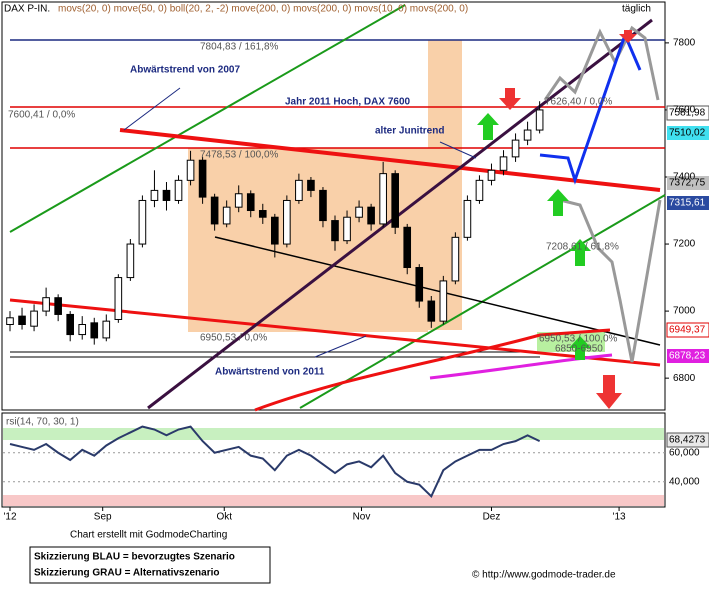 Image resolution: width=709 pixels, height=590 pixels. Describe the element at coordinates (687, 203) in the screenshot. I see `price-label: 7315,61` at that location.